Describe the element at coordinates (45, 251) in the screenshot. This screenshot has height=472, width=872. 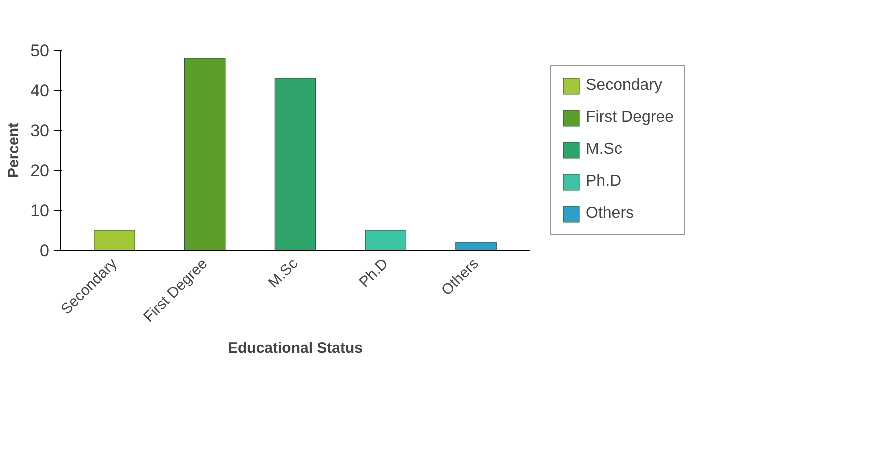
I see `y-tick-label: 0` at that location.